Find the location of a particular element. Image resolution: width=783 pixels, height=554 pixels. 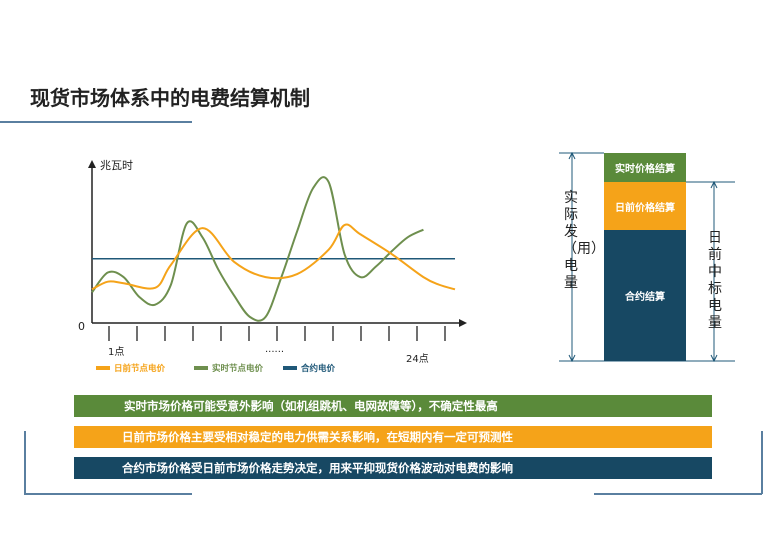

legend-label: 合约电价 is located at coordinates (318, 368).